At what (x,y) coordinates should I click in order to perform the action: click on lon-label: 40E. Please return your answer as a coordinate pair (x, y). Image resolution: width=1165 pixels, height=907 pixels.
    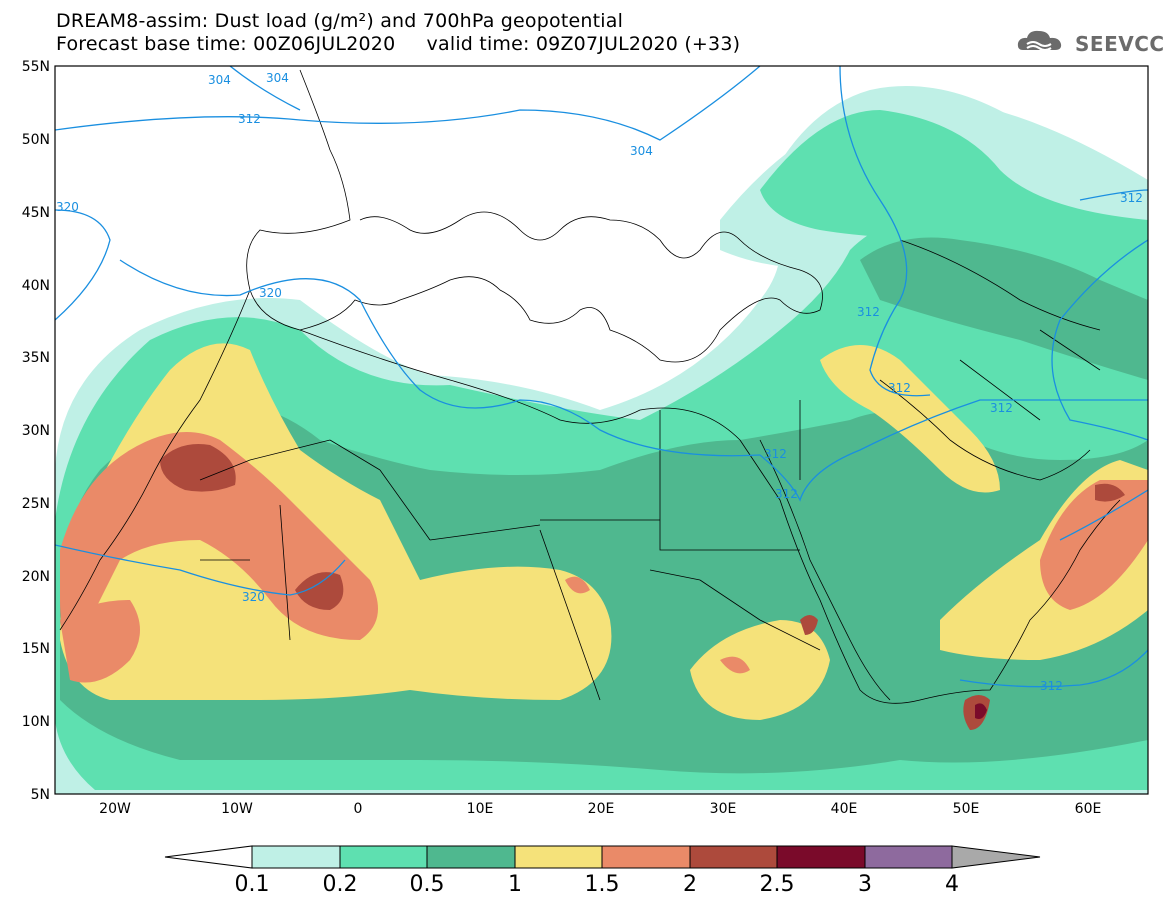
    Looking at the image, I should click on (844, 809).